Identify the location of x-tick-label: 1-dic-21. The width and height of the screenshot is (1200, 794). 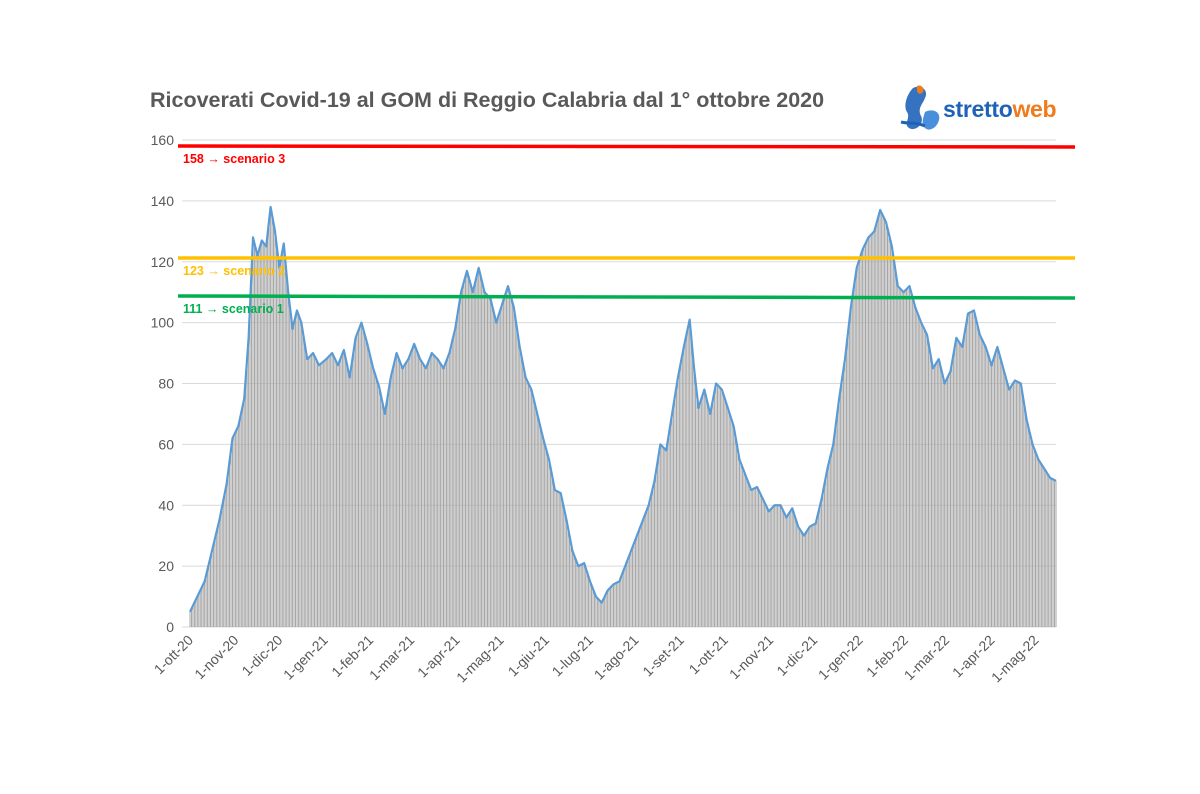
(796, 655).